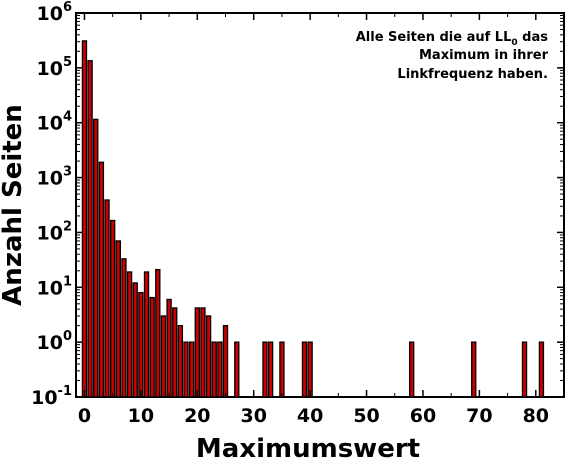  I want to click on x-tick-label: 10, so click(141, 416).